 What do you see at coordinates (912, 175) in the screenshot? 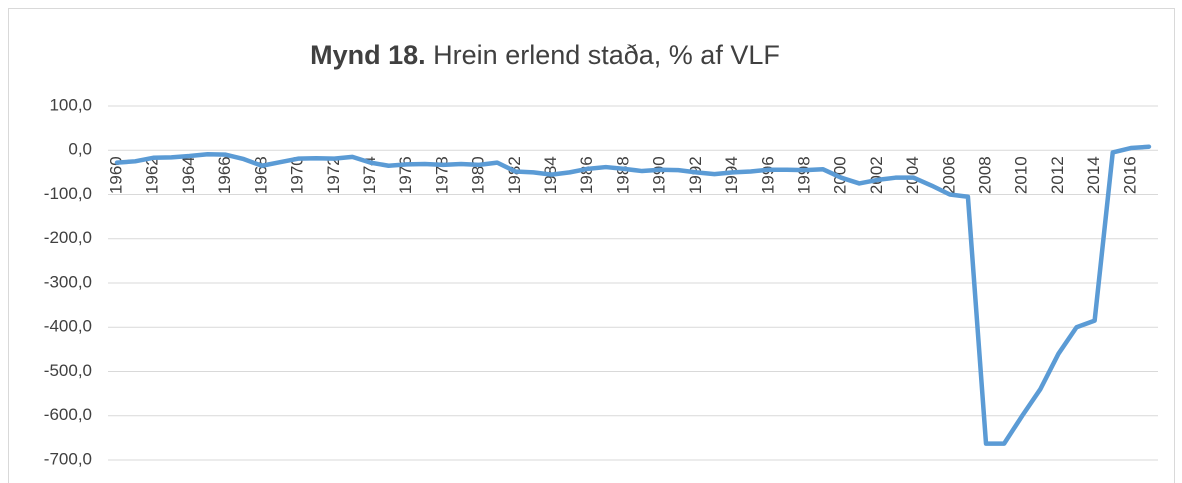
I see `x-tick-label: 2004` at bounding box center [912, 175].